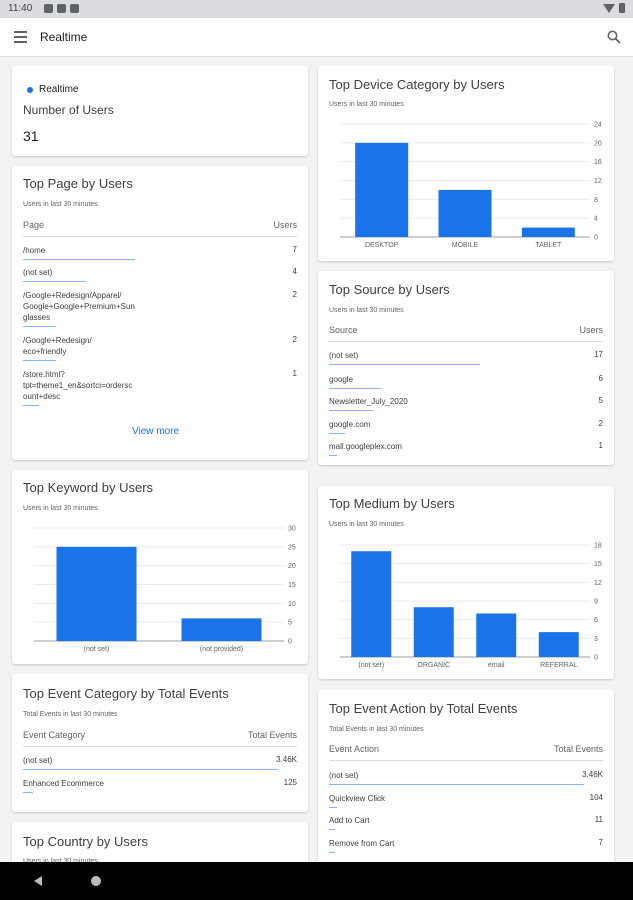 This screenshot has width=633, height=900. Describe the element at coordinates (596, 602) in the screenshot. I see `y-tick-label: 9` at that location.